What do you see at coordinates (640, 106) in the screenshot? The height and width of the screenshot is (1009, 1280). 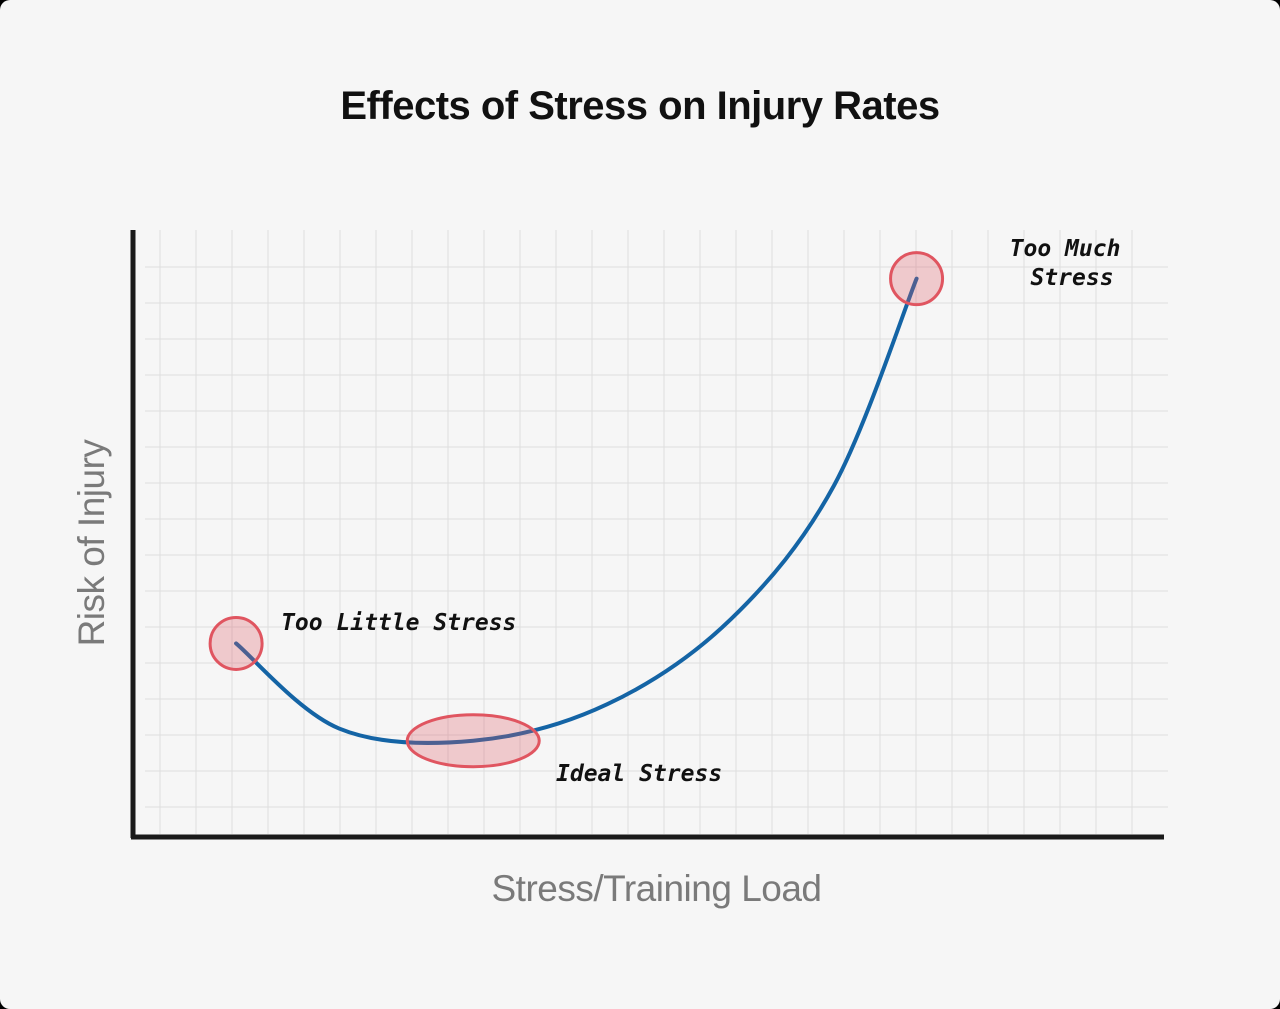 I see `chart-title: Effects of Stress on Injury Rates` at bounding box center [640, 106].